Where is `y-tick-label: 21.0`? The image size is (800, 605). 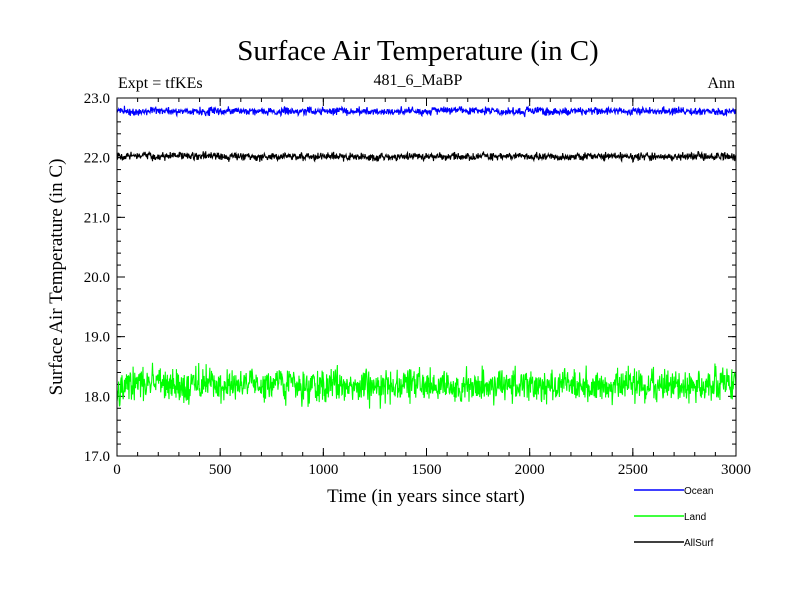 y-tick-label: 21.0 is located at coordinates (97, 218).